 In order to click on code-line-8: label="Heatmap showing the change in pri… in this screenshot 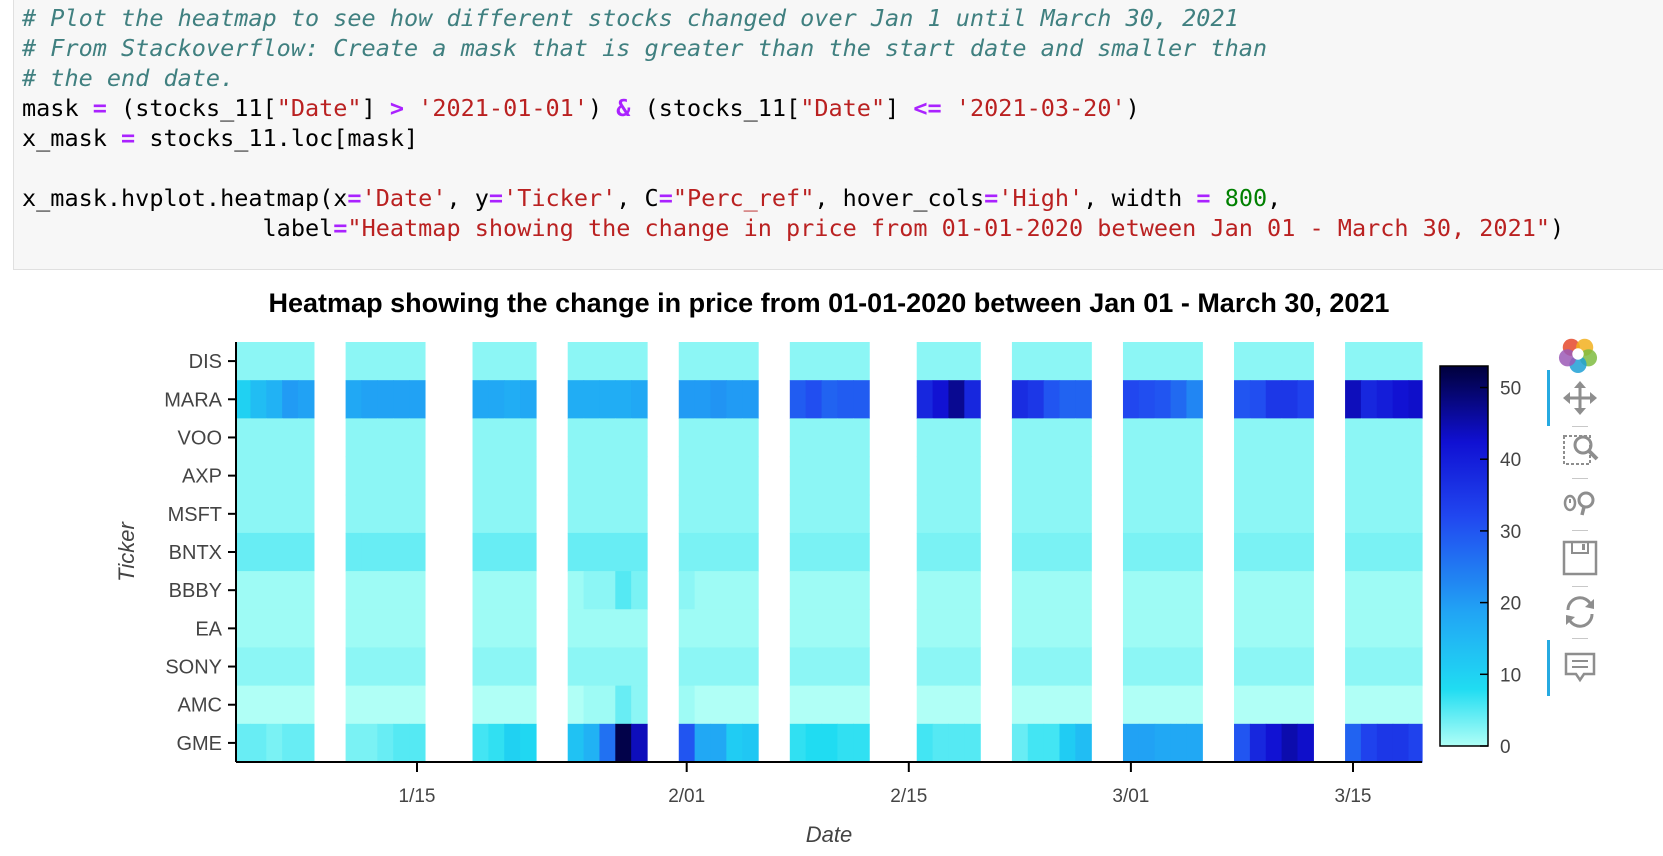, I will do `click(793, 228)`.